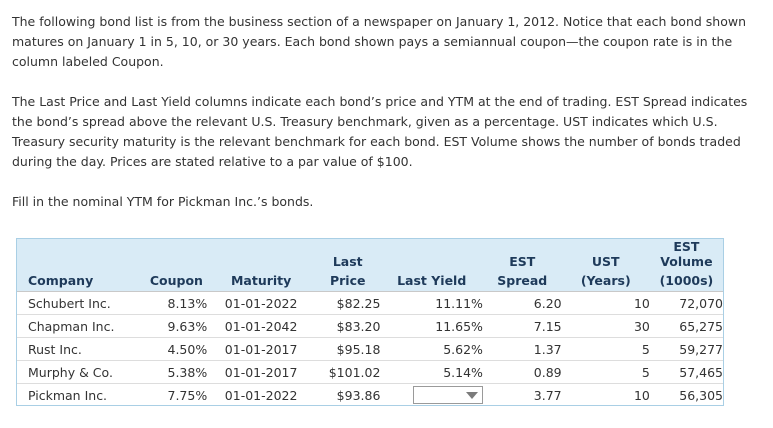 The height and width of the screenshot is (428, 773). I want to click on header-row-top: Last EST UST EST Volume, so click(370, 254).